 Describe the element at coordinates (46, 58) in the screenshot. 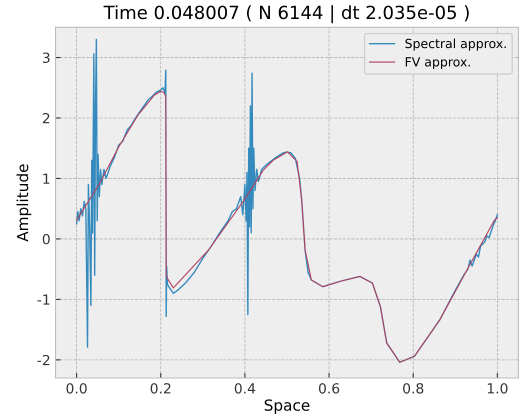

I see `y-tick-label: 3` at that location.